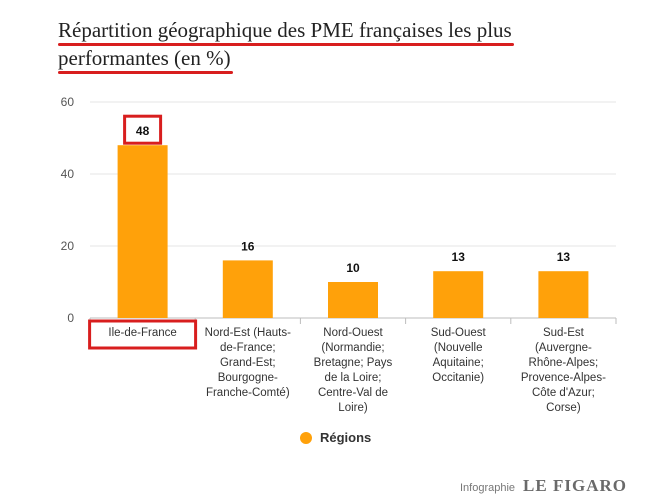 This screenshot has width=672, height=502. Describe the element at coordinates (68, 246) in the screenshot. I see `y-tick-label: 20` at that location.